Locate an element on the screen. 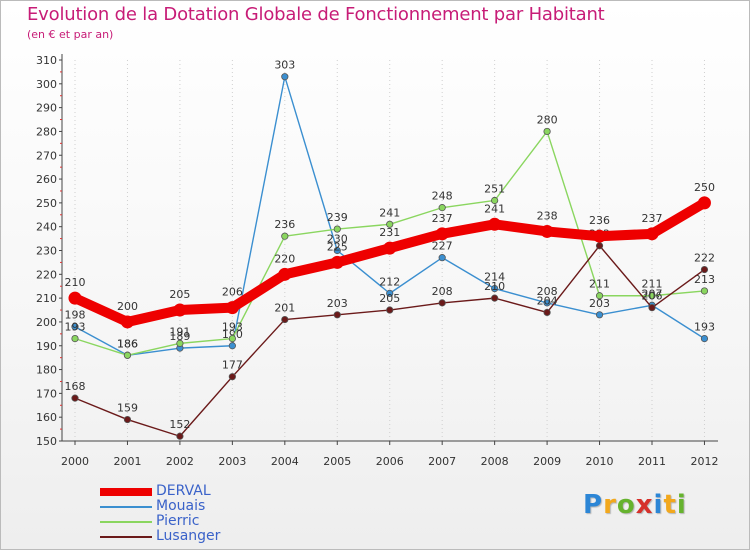  data-label: 213 is located at coordinates (704, 279).